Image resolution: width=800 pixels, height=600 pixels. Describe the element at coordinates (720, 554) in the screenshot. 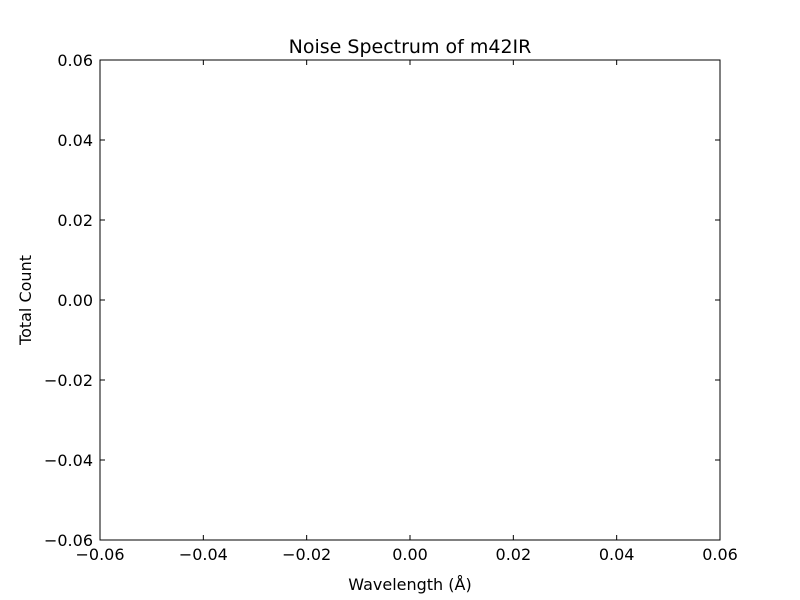

I see `x-tick-label: 0.06` at that location.